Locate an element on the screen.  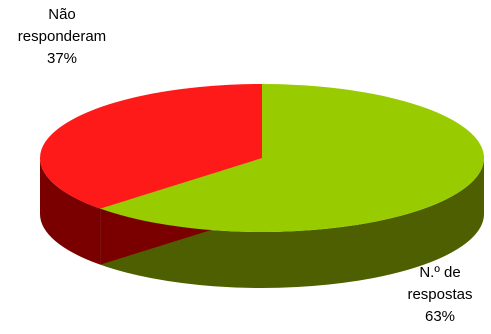
label-nao-responderam: Não responderam 37% is located at coordinates (62, 37).